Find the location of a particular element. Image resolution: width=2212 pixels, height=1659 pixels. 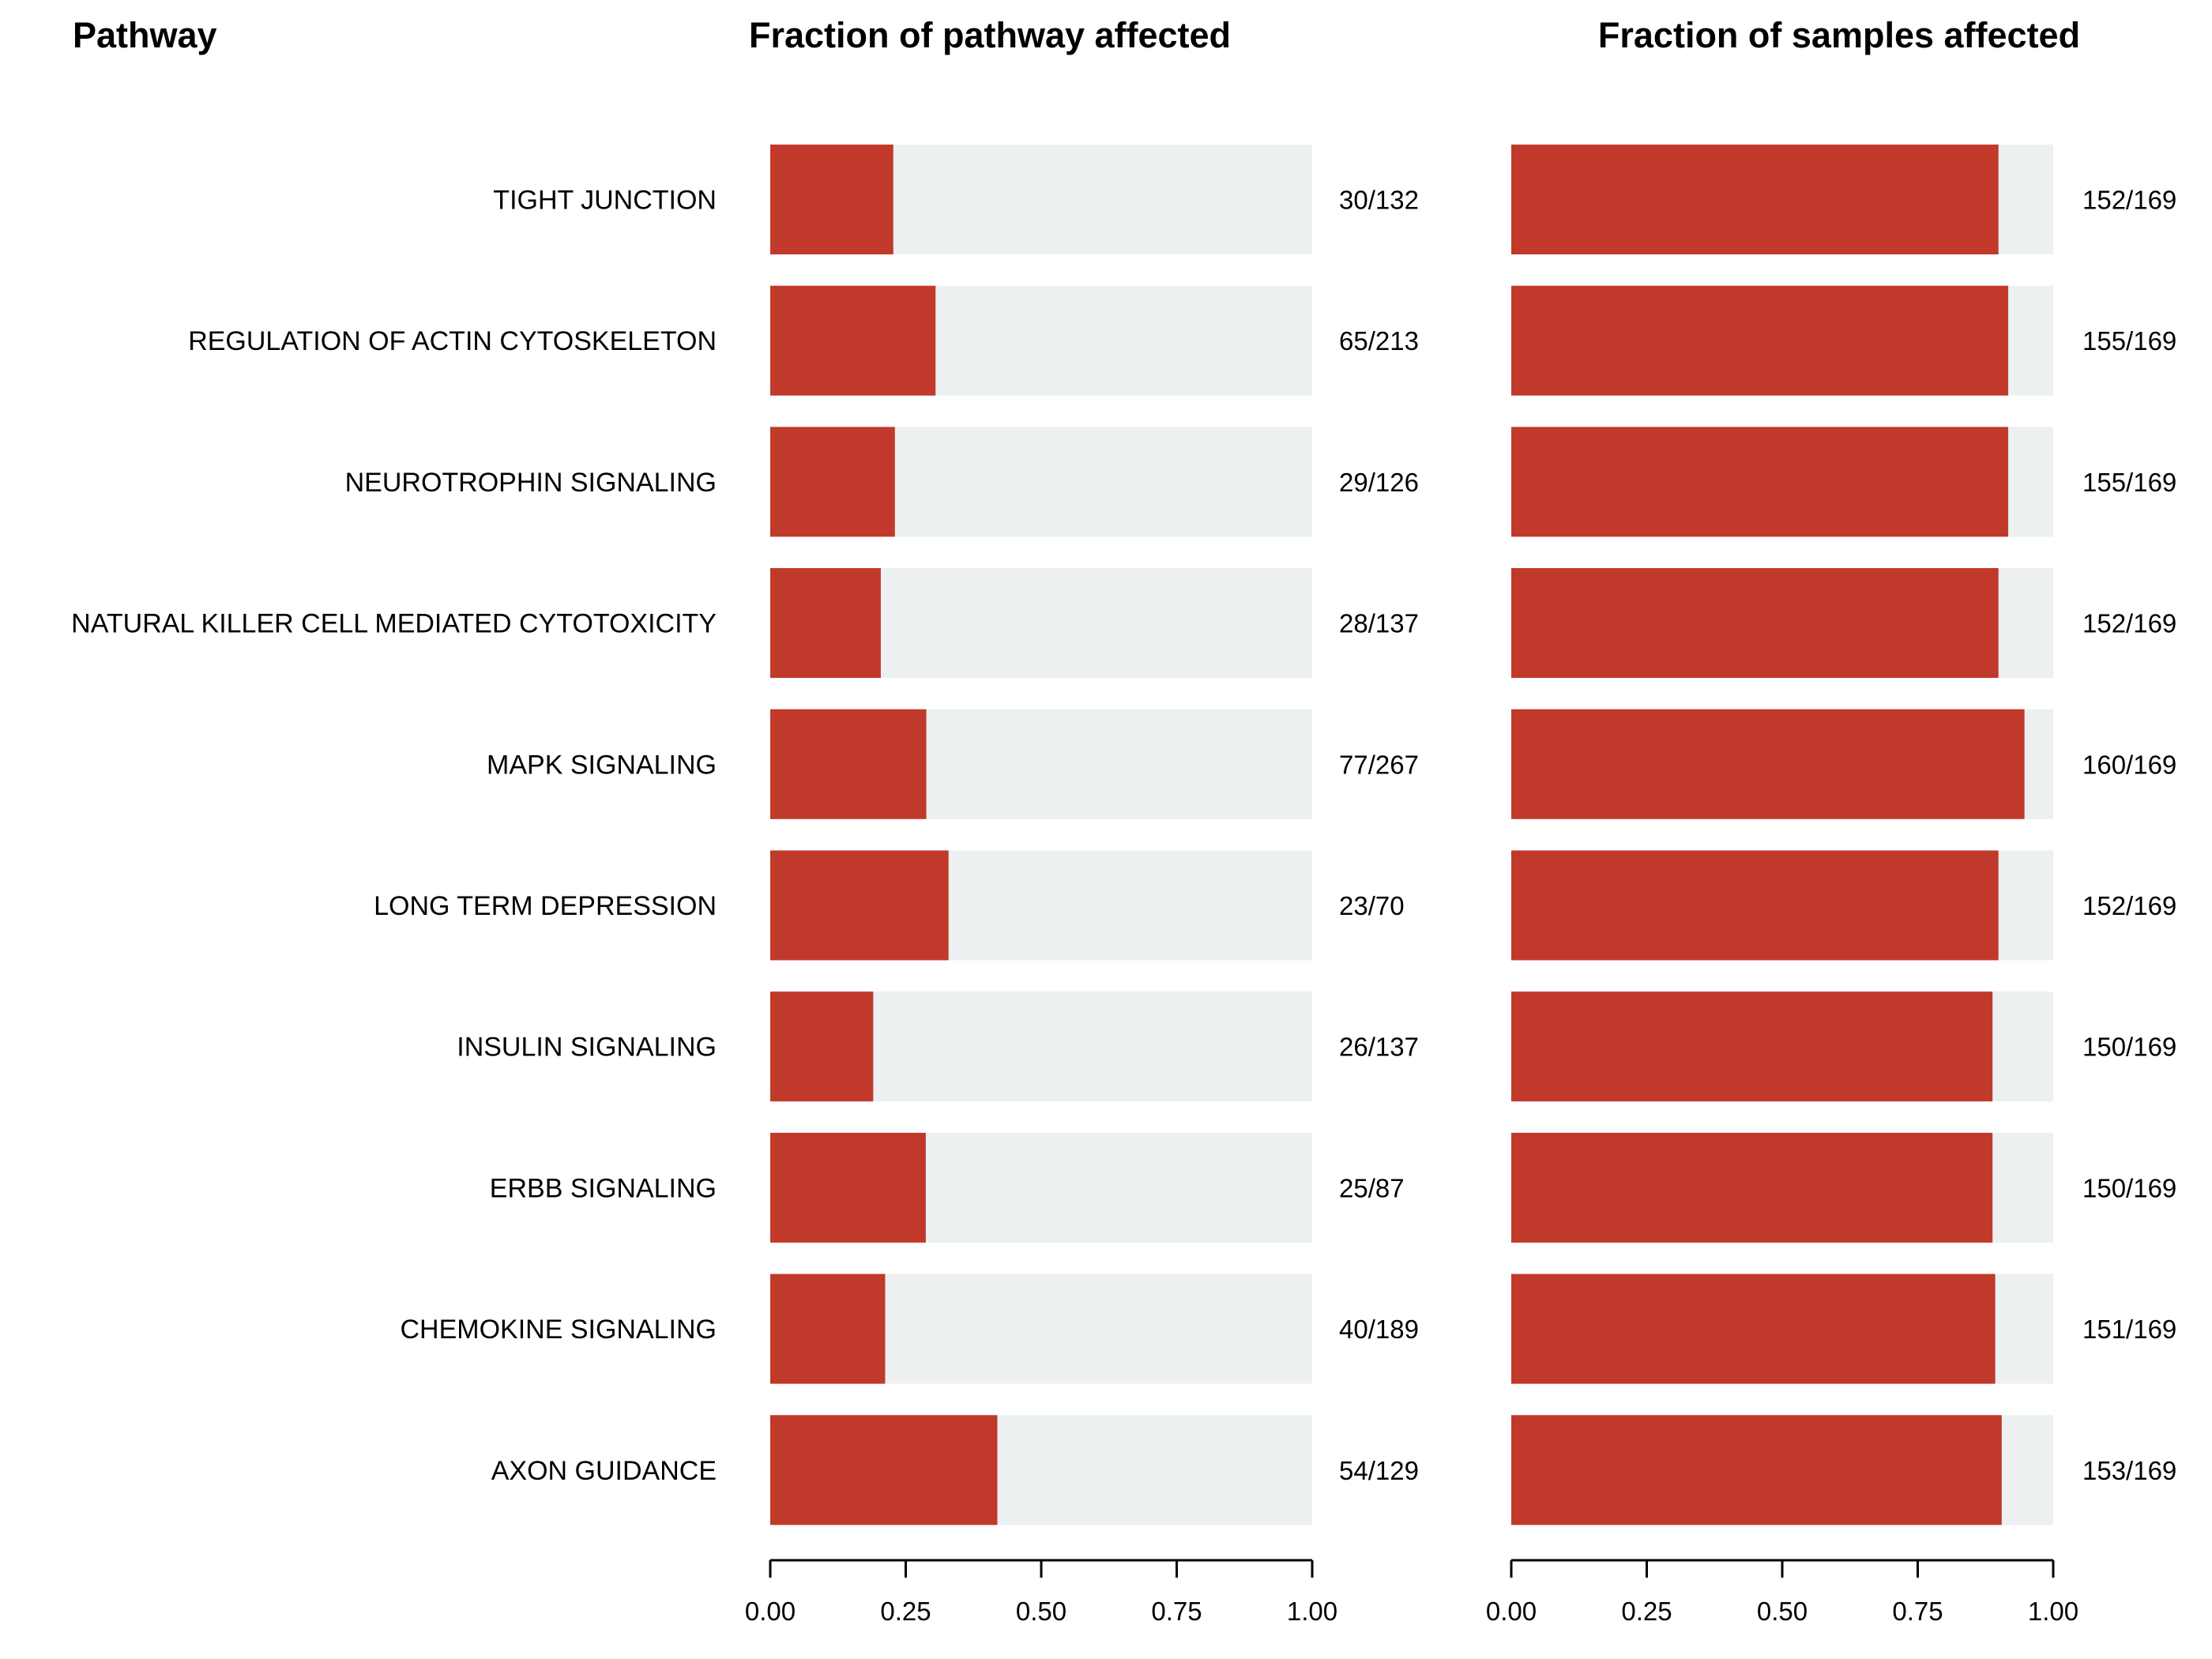

bar-count-label: 23/70 is located at coordinates (1372, 906).